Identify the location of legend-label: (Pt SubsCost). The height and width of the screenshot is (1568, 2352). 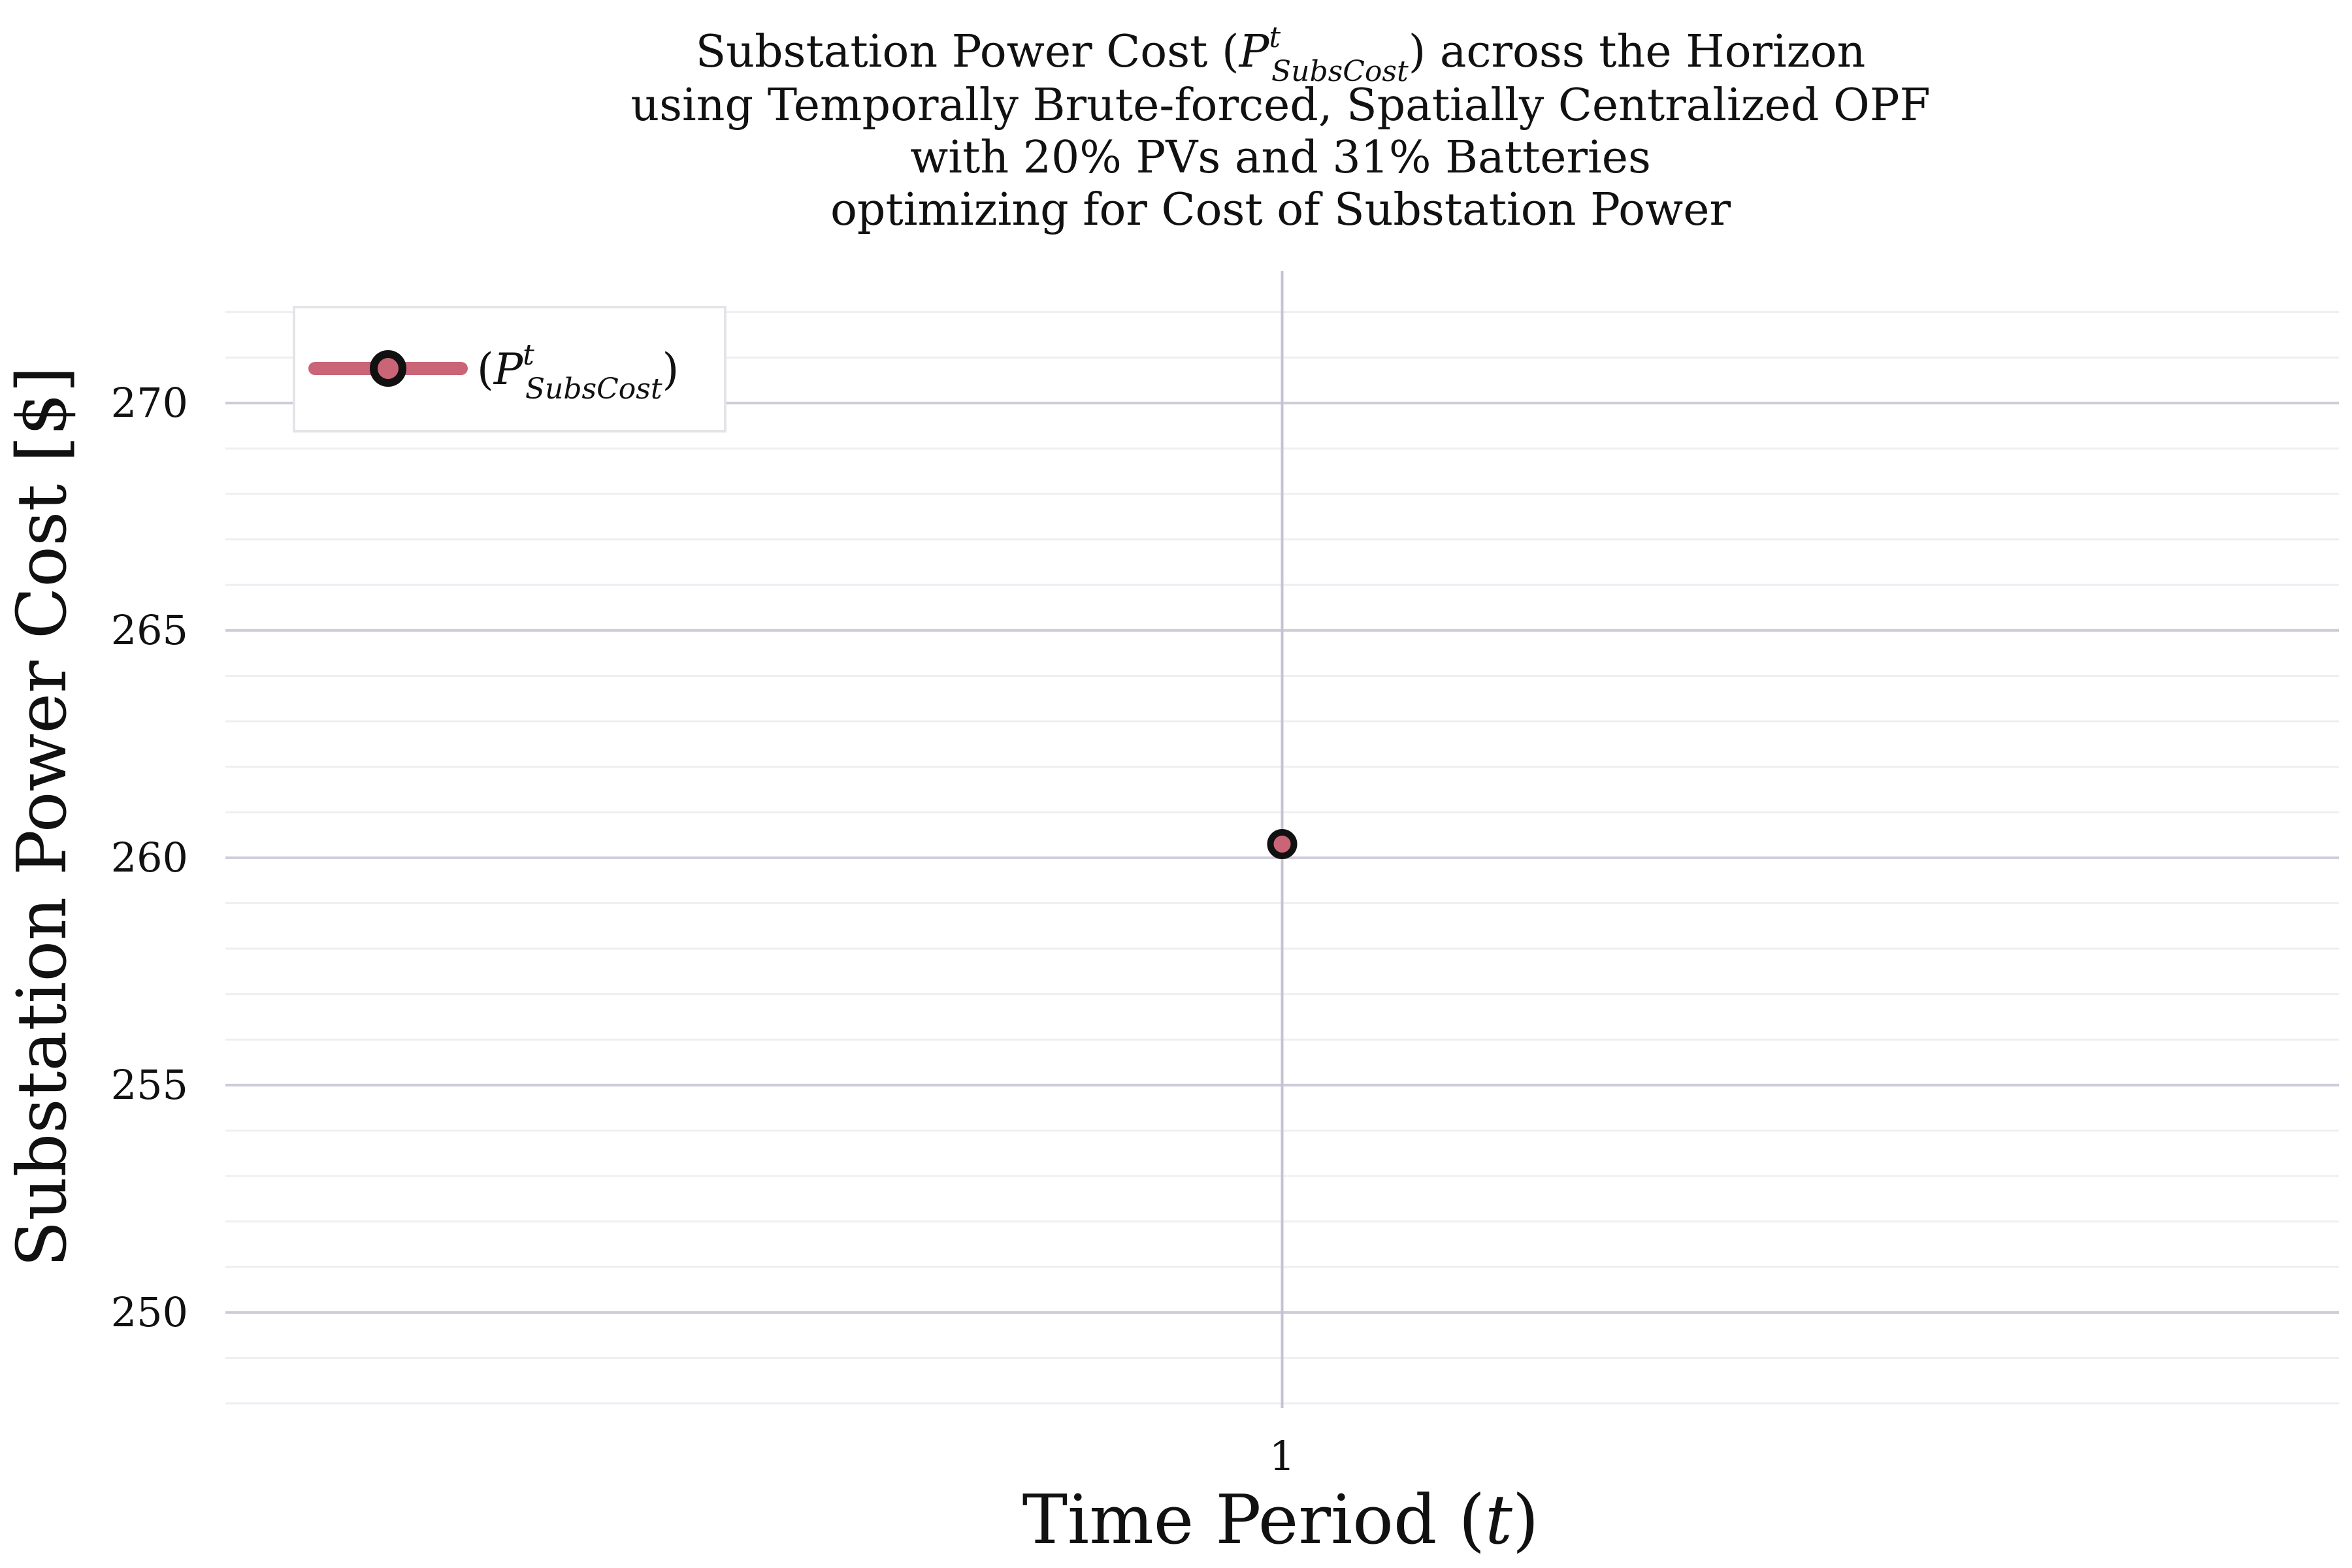
(578, 372).